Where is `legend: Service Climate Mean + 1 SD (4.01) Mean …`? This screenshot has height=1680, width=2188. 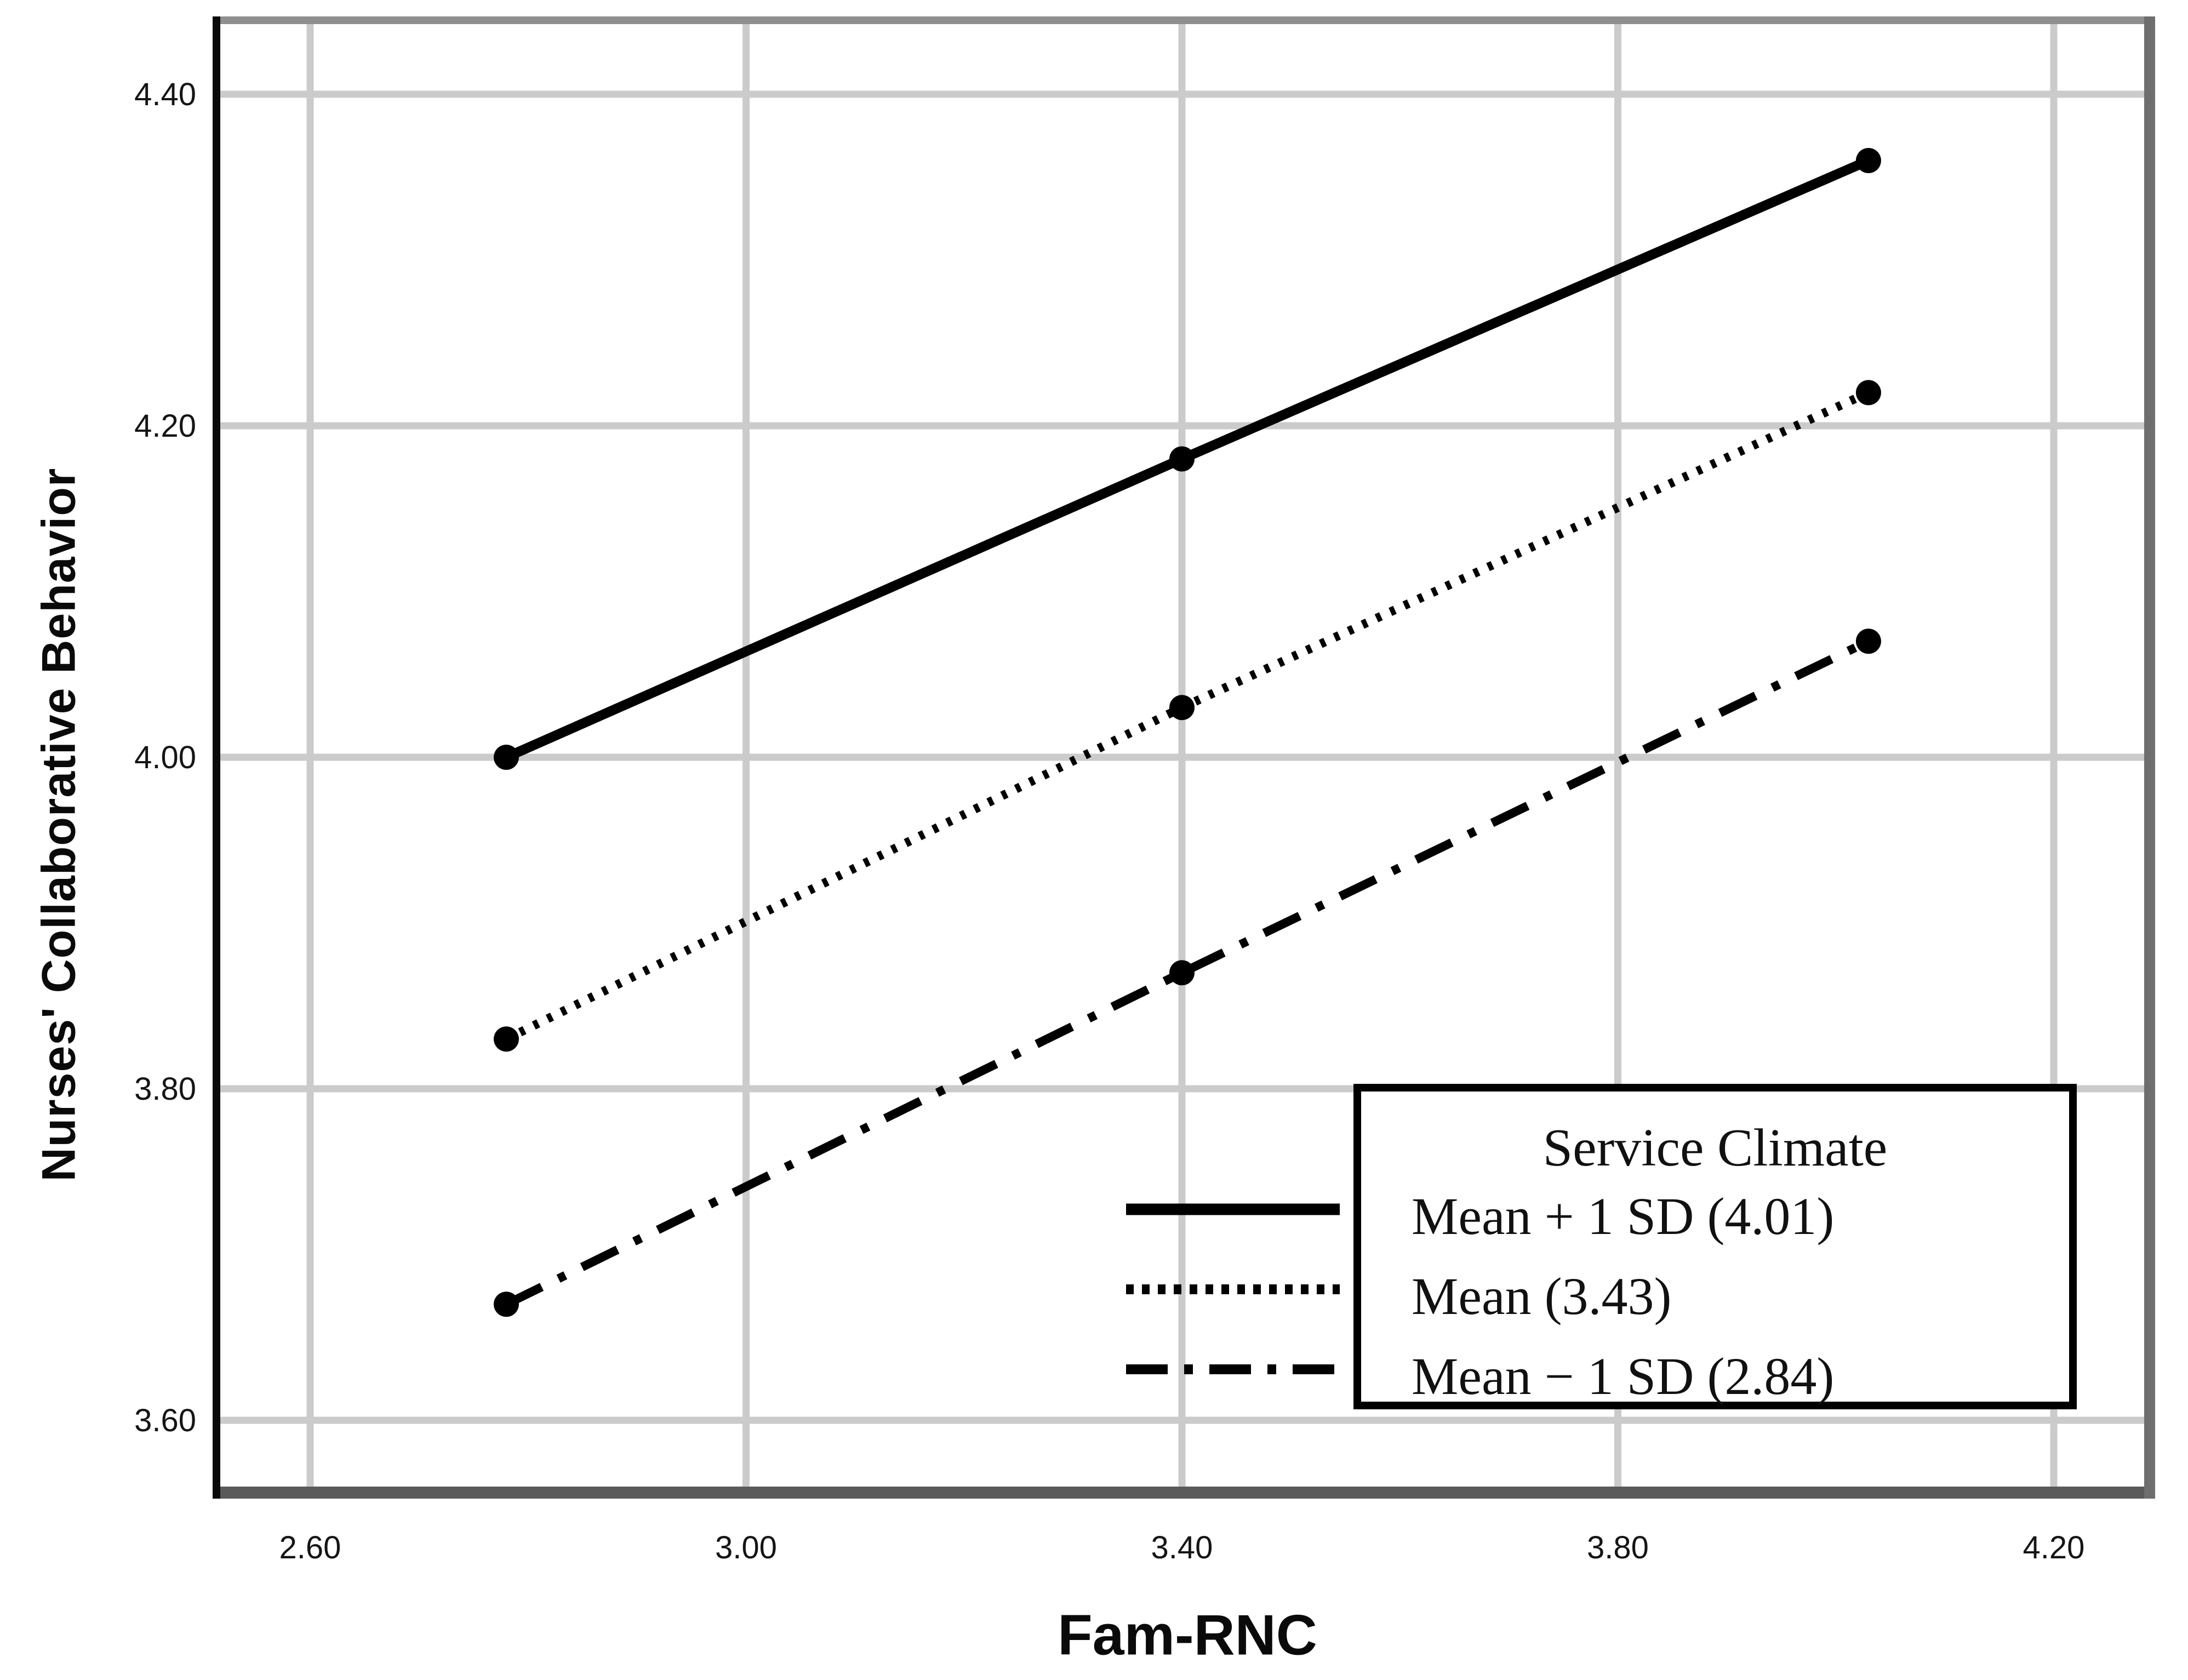
legend: Service Climate Mean + 1 SD (4.01) Mean … is located at coordinates (1715, 1246).